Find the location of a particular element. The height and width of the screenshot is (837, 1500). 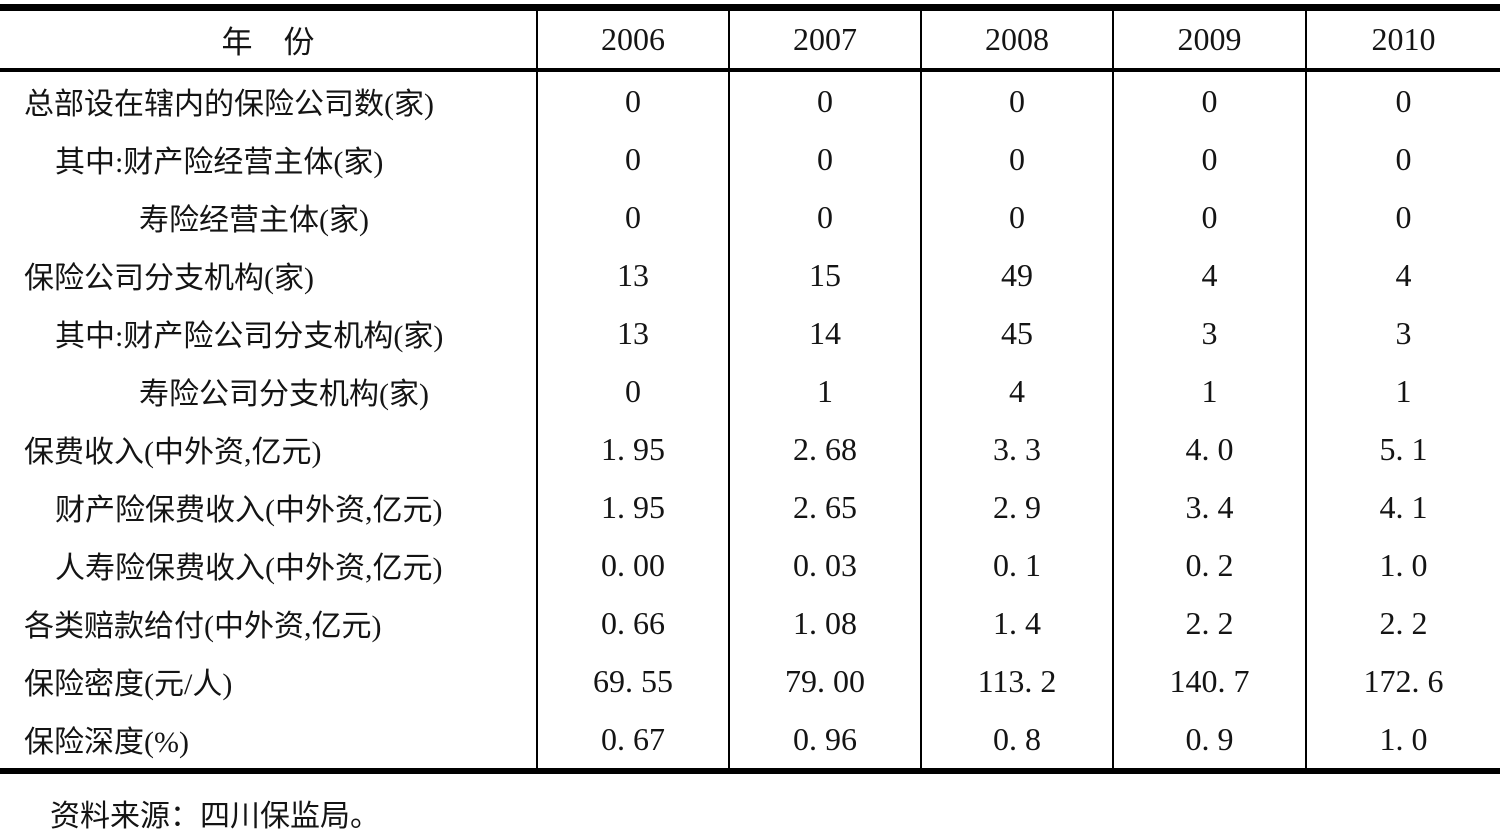

source-note: 资料来源：四川保监局。 is located at coordinates (215, 816).